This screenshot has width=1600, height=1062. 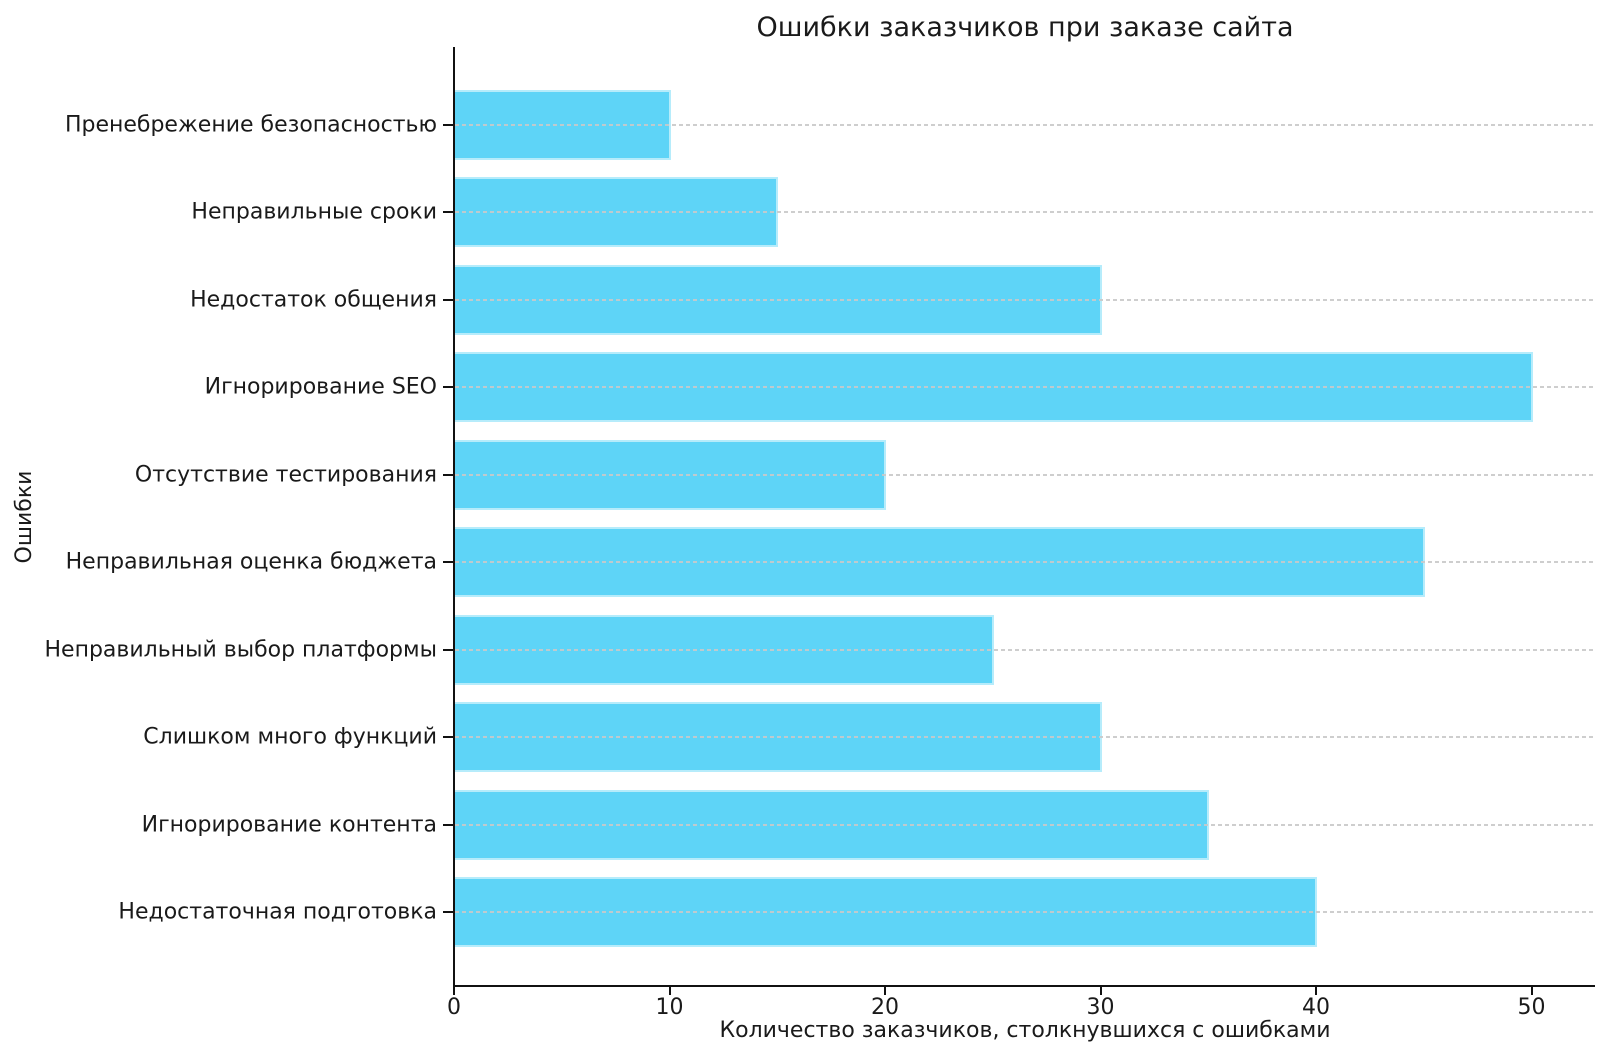 I want to click on chart-title: Ошибки заказчиков при заказе сайта, so click(x=1025, y=27).